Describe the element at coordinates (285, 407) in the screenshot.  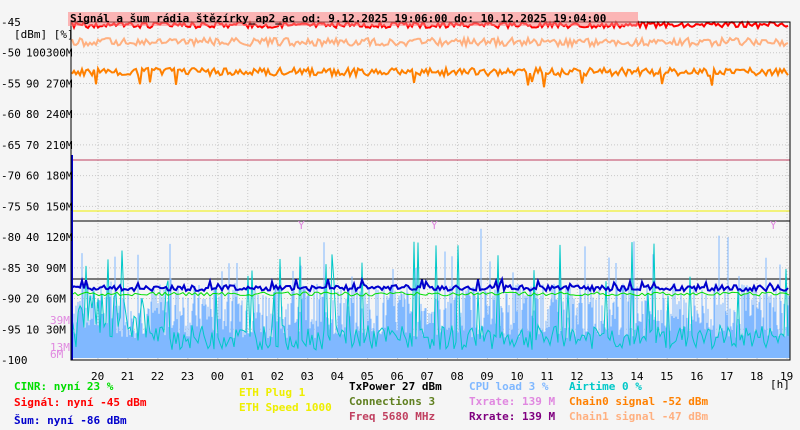
I see `legend-eth-speed: ETH Speed 1000` at that location.